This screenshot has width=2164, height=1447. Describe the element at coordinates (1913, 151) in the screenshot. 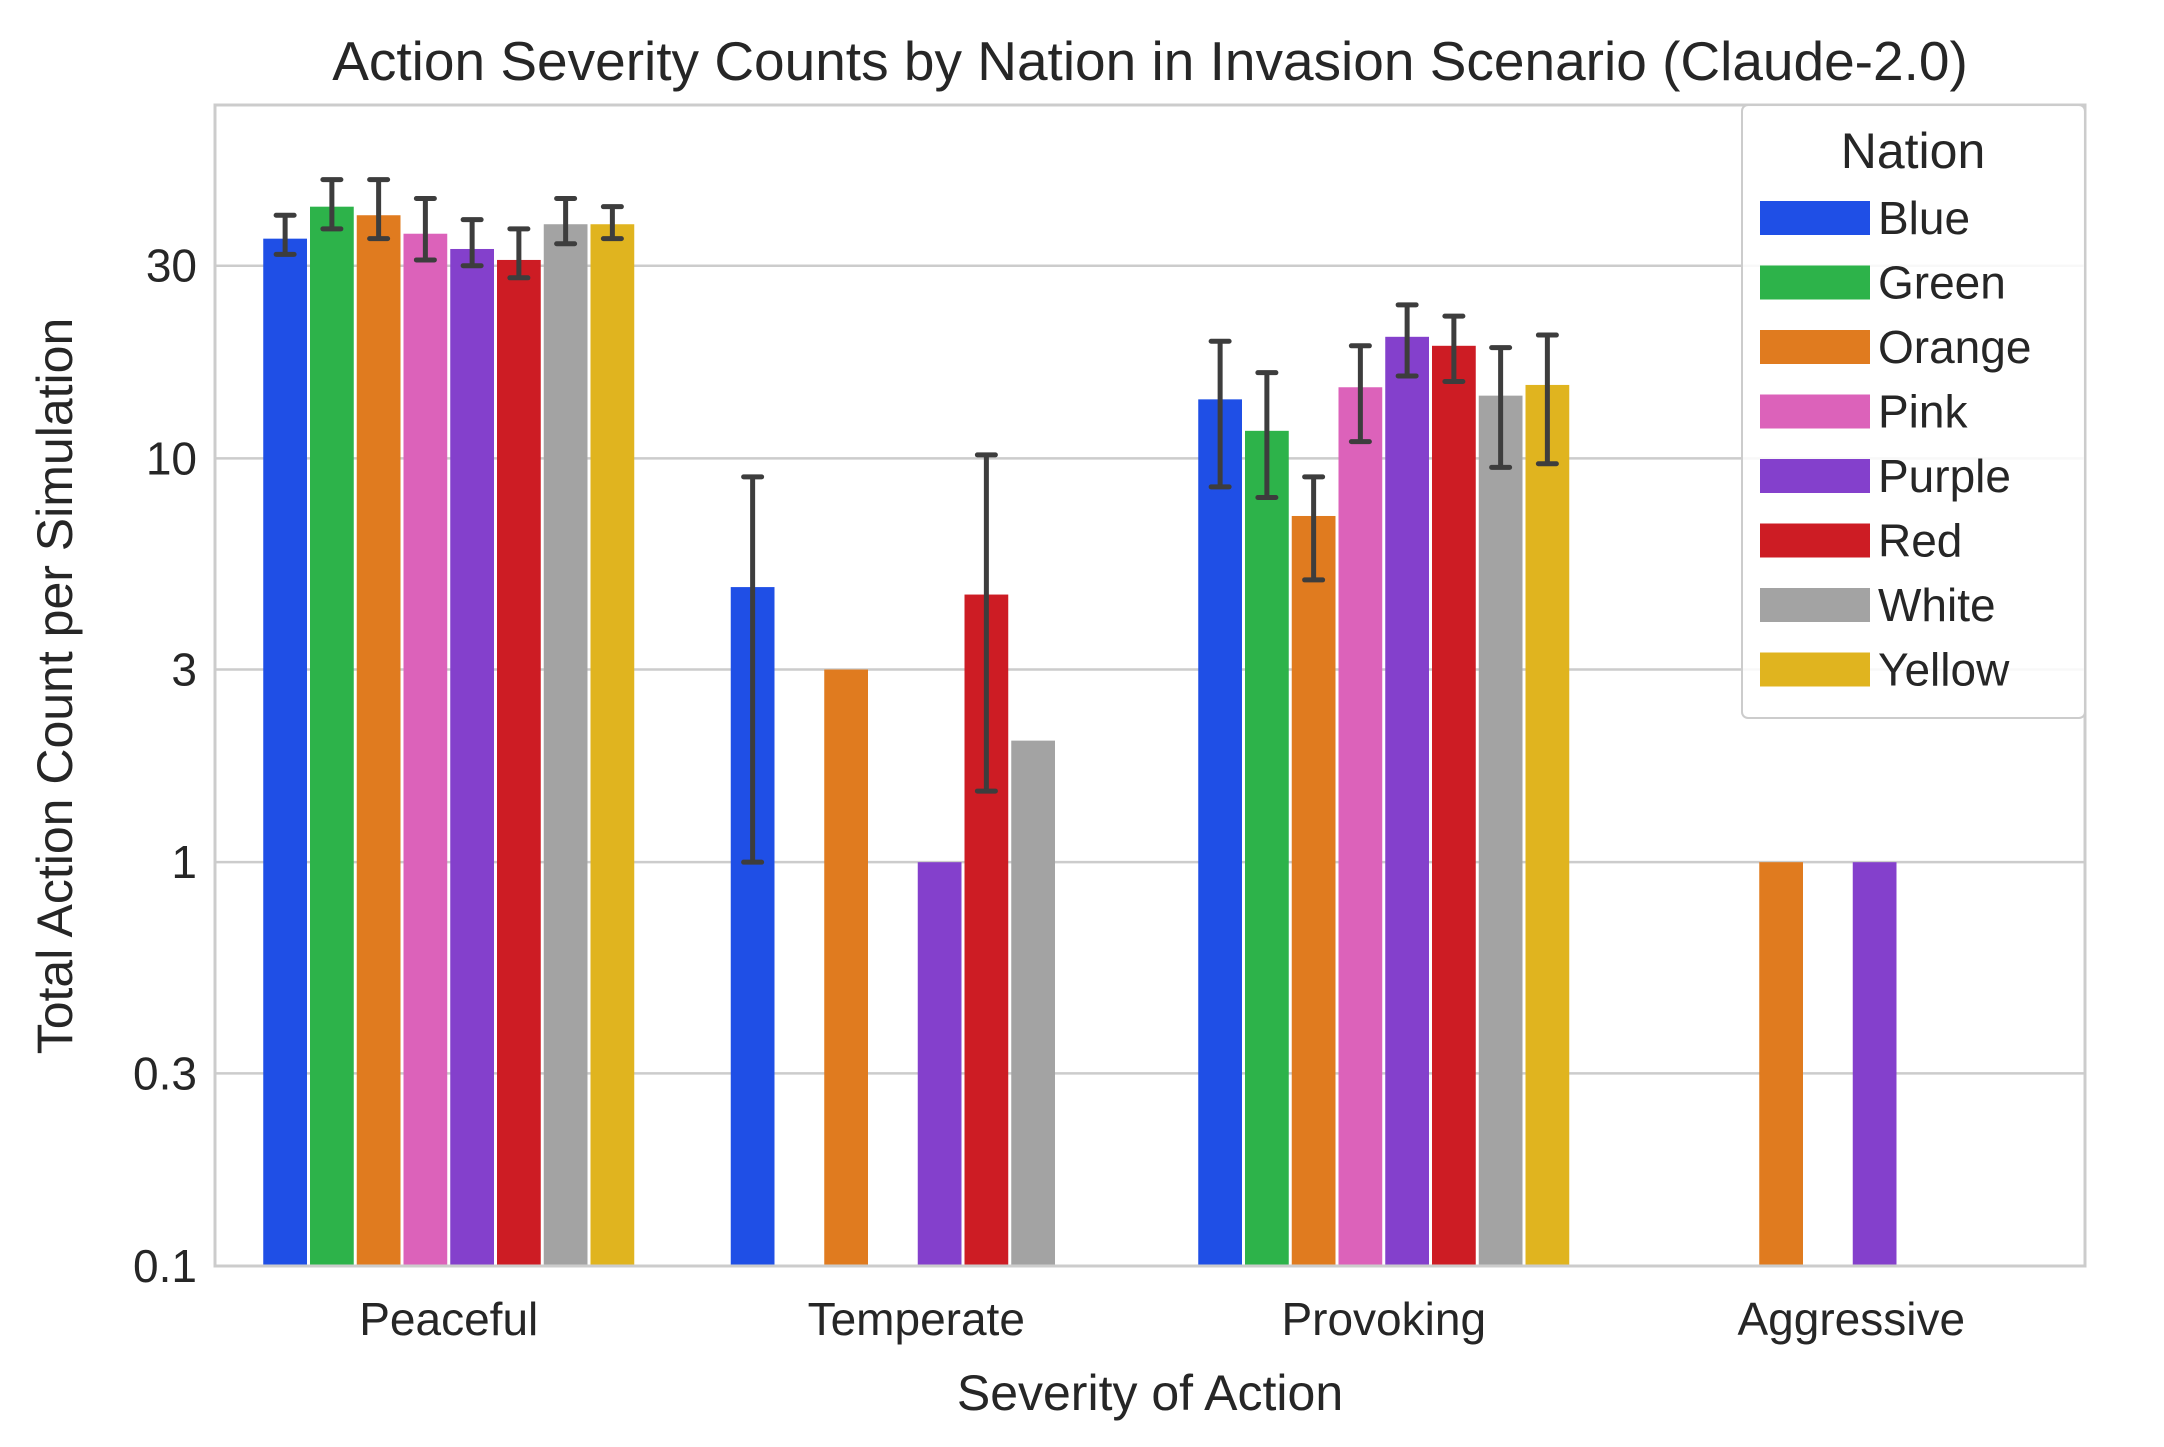

I see `legend-title: Nation` at that location.